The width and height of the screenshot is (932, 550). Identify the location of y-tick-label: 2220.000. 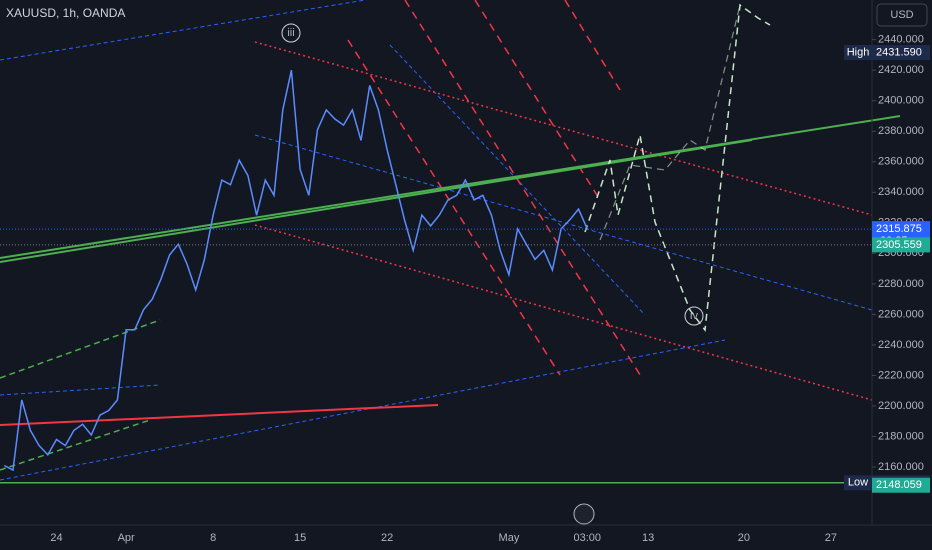
(901, 375).